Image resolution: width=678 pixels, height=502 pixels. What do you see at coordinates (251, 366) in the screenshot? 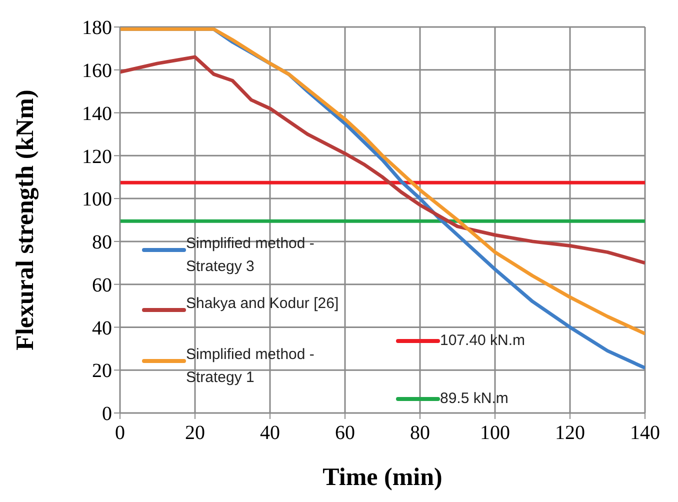
I see `legend-label: Simplified method - Strategy 1` at bounding box center [251, 366].